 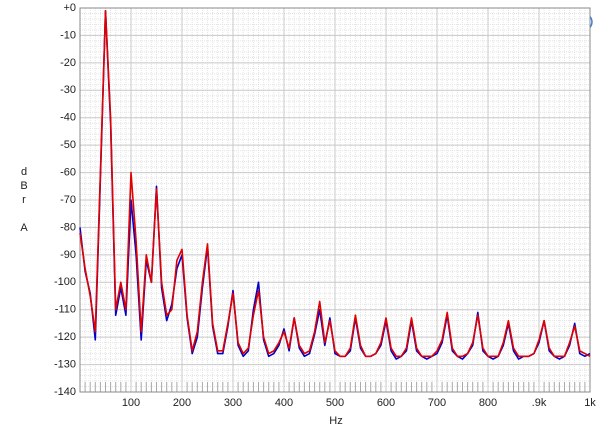 What do you see at coordinates (386, 403) in the screenshot?
I see `x-tick-label: 600` at bounding box center [386, 403].